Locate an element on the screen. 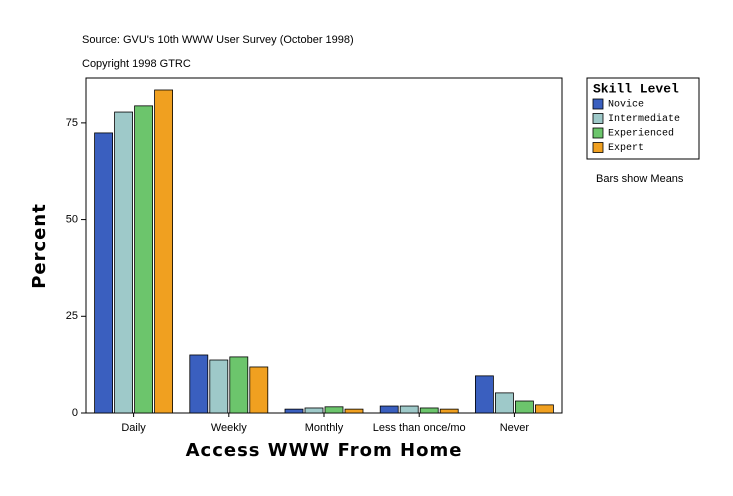 The width and height of the screenshot is (733, 496). legend-label: Experienced is located at coordinates (641, 134).